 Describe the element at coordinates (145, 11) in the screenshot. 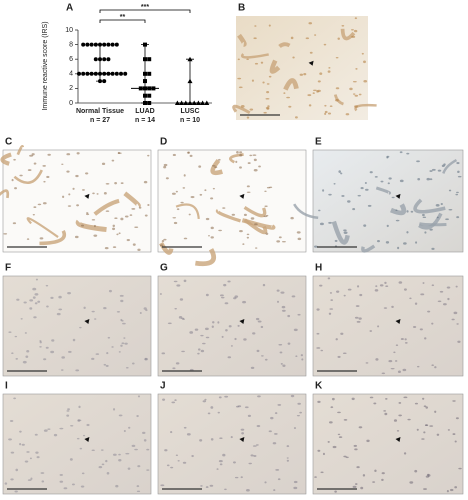

I see `significance-bracket` at that location.